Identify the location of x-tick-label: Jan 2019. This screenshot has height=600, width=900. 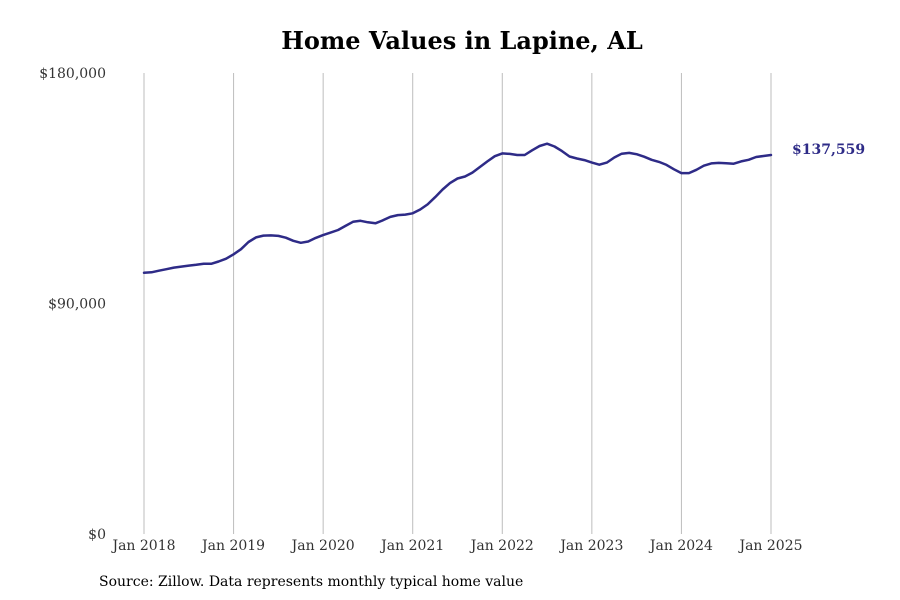
(232, 546).